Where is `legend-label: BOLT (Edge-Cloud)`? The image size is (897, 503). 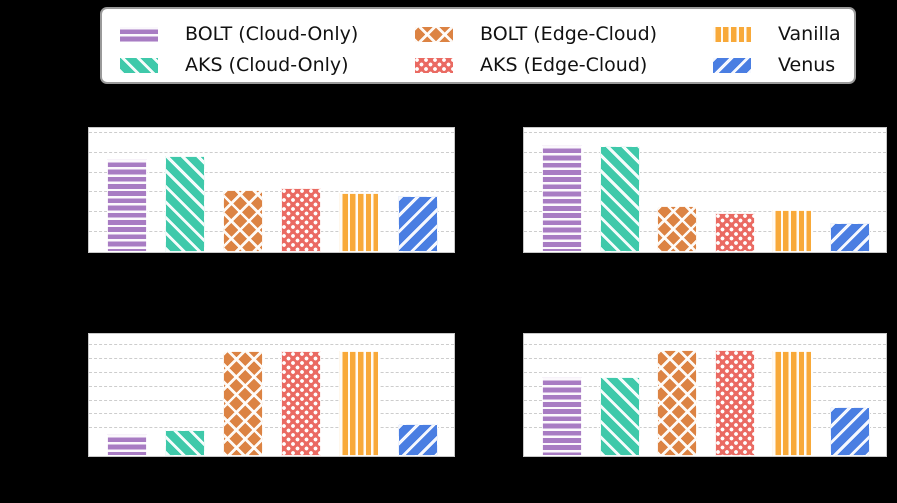
legend-label: BOLT (Edge-Cloud) is located at coordinates (569, 34).